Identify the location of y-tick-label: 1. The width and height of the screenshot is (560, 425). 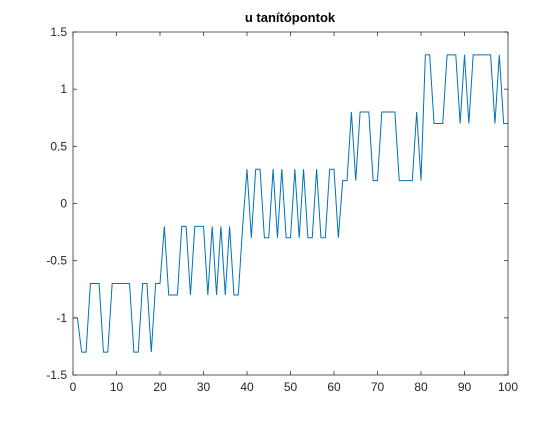
(63, 89).